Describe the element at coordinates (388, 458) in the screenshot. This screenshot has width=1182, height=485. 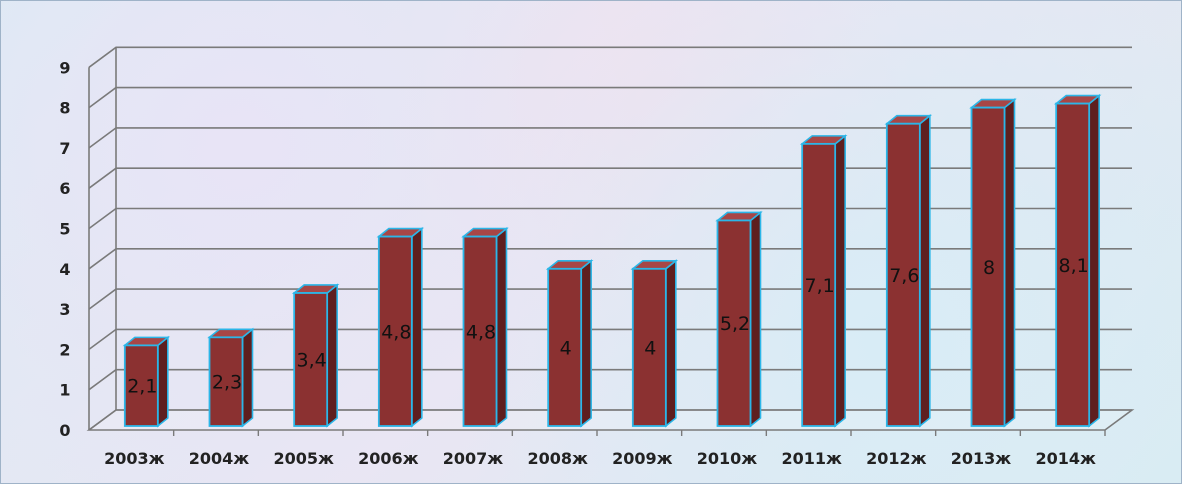
I see `x-tick-label: 2006ж` at that location.